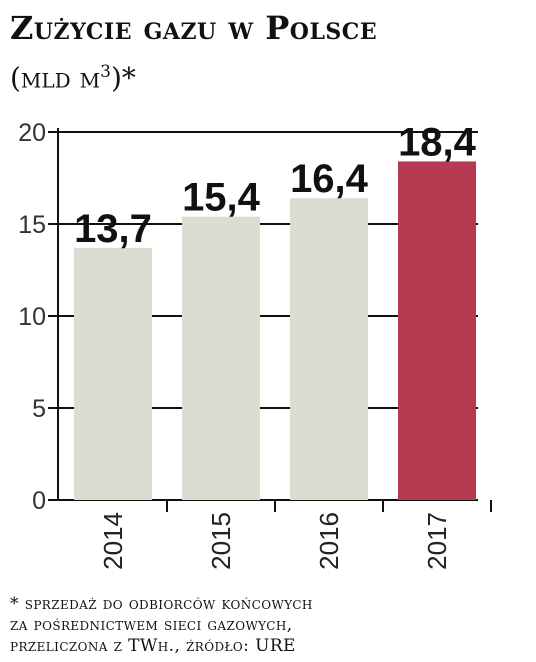  I want to click on y-tick-label: 20, so click(32, 133).